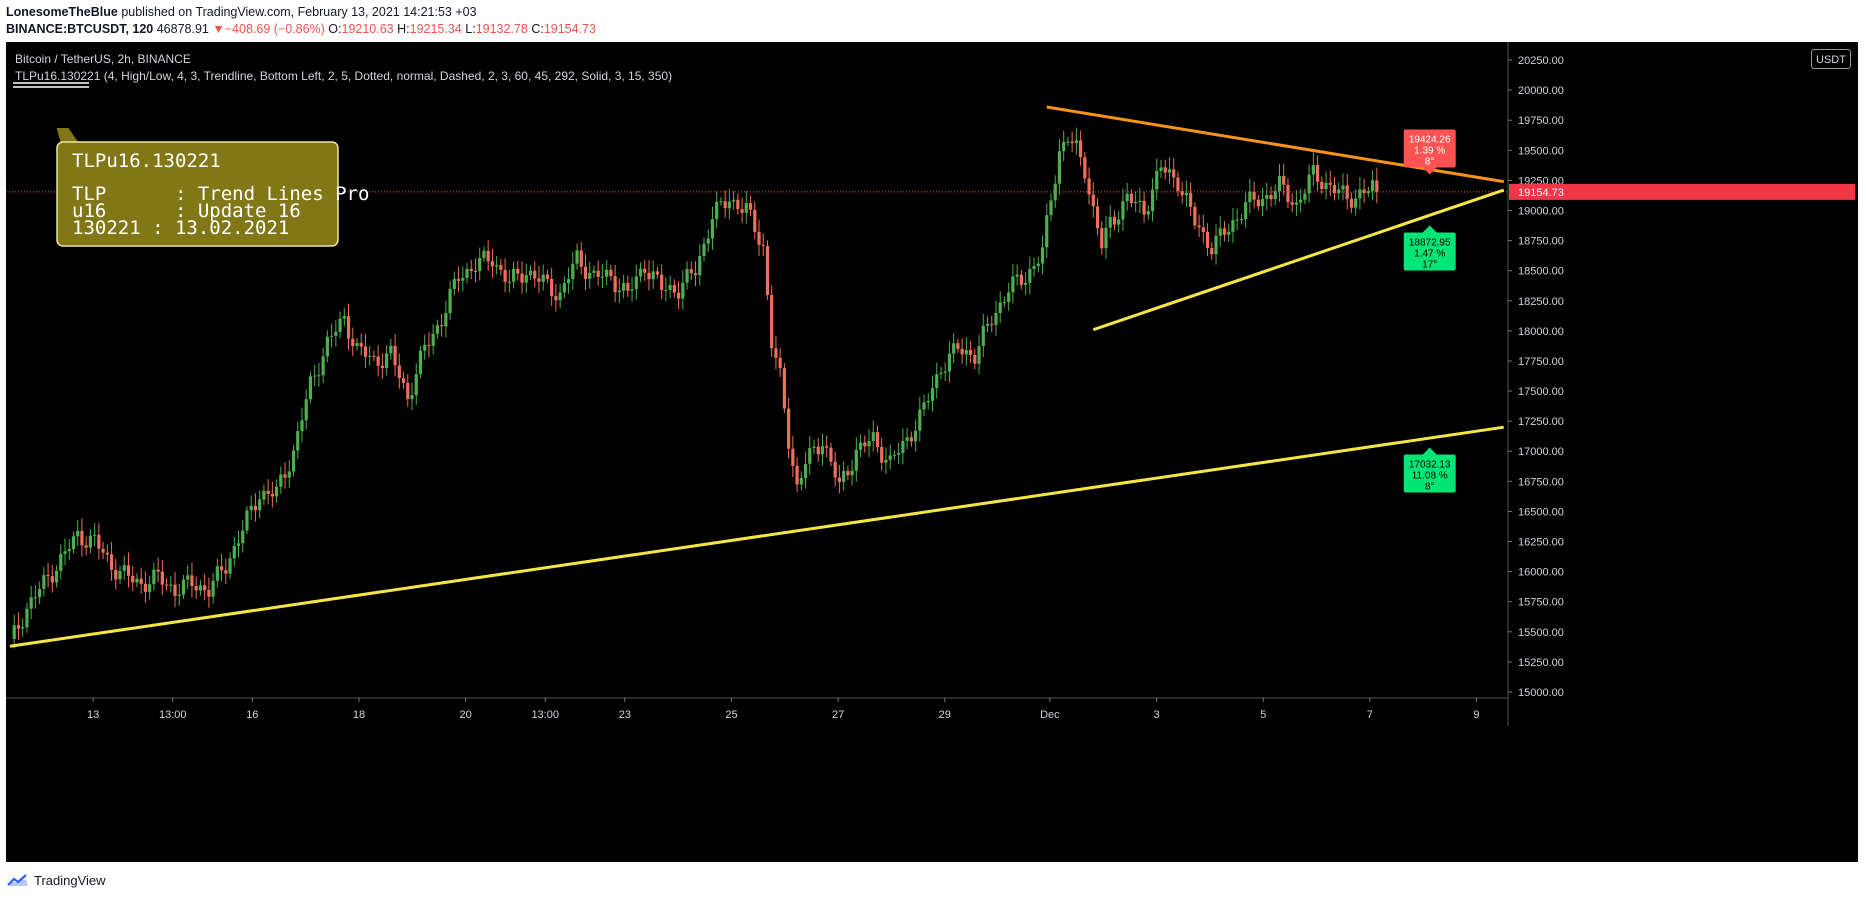  I want to click on author: LonesomeTheBlue, so click(62, 12).